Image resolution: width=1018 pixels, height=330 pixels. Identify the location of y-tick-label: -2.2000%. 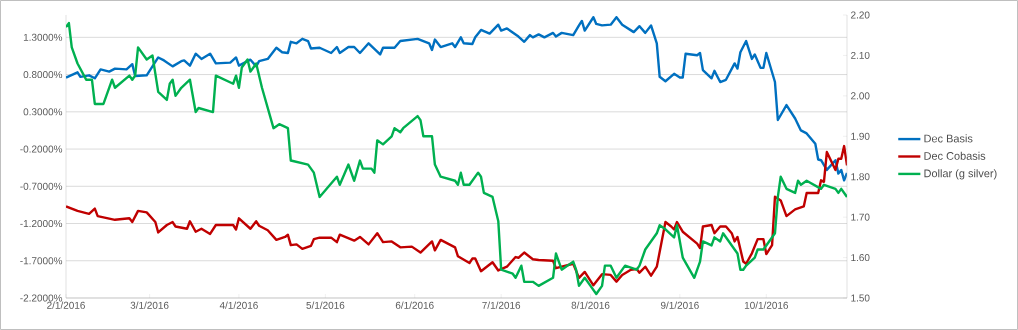
(41, 298).